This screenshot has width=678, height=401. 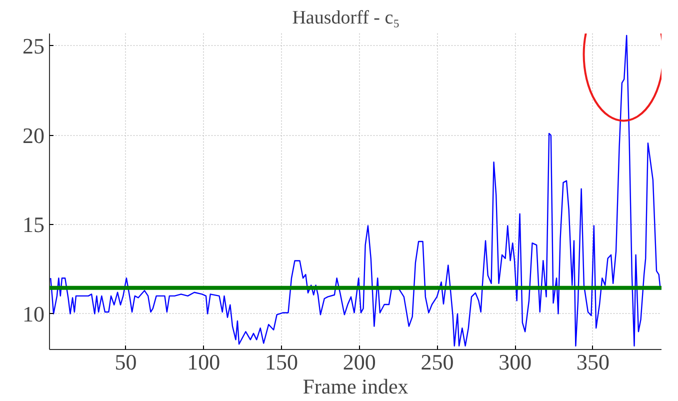 I want to click on y-tick-label: 10, so click(x=33, y=313).